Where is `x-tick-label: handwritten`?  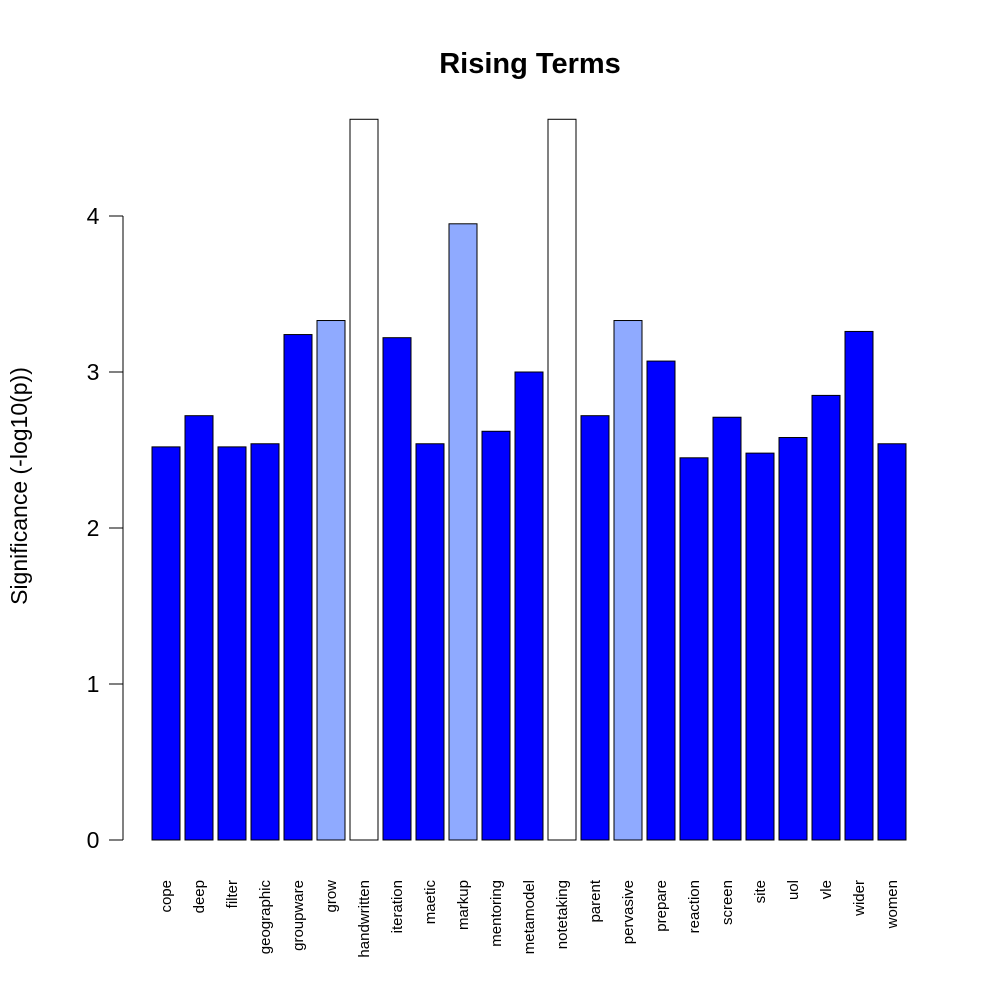
x-tick-label: handwritten is located at coordinates (364, 919).